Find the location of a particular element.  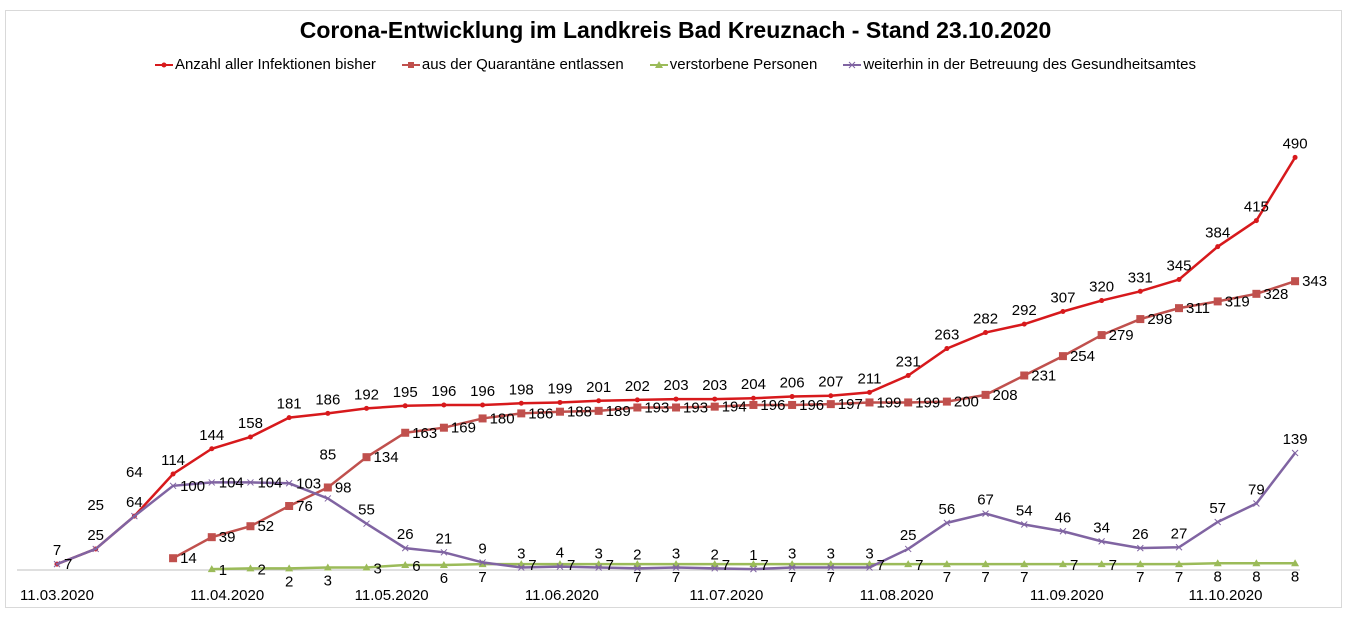

data-label: 331 is located at coordinates (1140, 277).